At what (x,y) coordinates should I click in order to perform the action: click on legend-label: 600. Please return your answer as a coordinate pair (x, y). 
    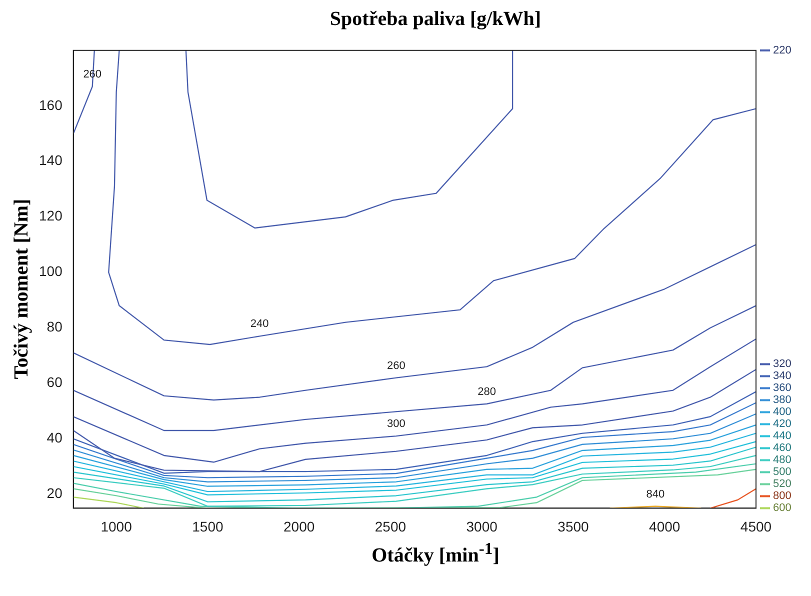
    Looking at the image, I should click on (782, 508).